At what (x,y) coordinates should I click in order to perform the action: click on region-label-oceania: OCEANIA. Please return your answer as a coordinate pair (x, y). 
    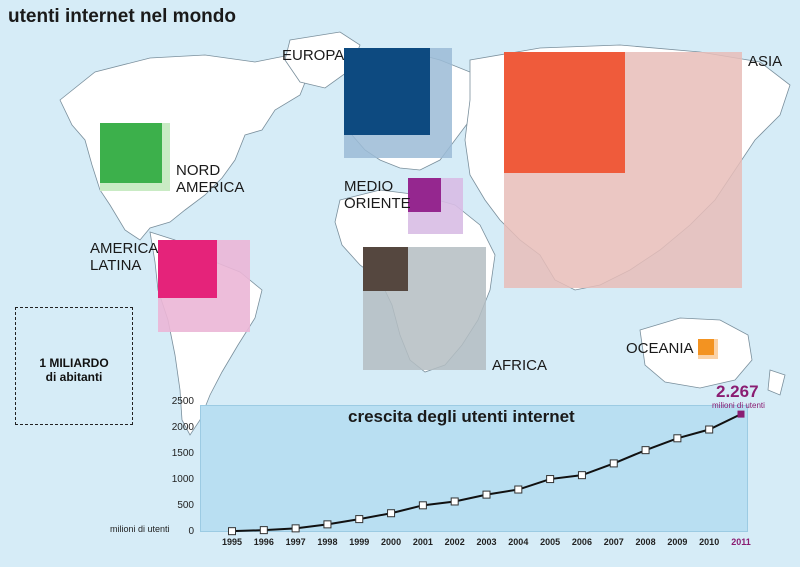
    Looking at the image, I should click on (660, 348).